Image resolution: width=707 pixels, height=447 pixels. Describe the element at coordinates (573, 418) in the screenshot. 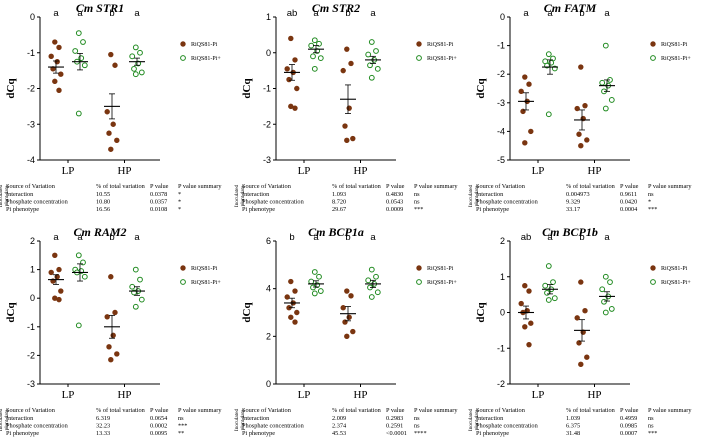

I see `table-cell-pct: 1.039` at that location.